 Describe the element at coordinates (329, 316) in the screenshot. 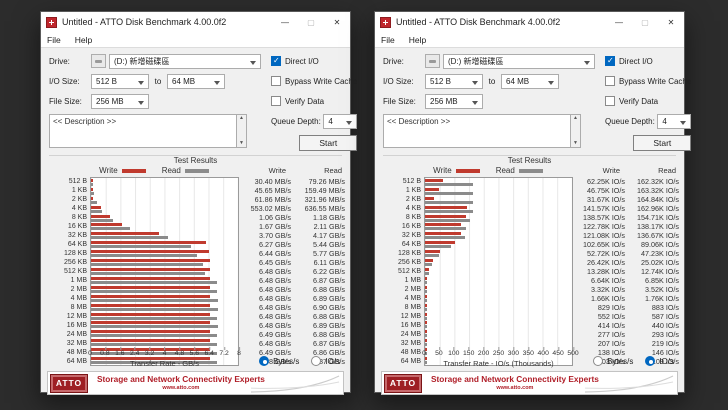

I see `read-value: 6.88 GB/s` at that location.